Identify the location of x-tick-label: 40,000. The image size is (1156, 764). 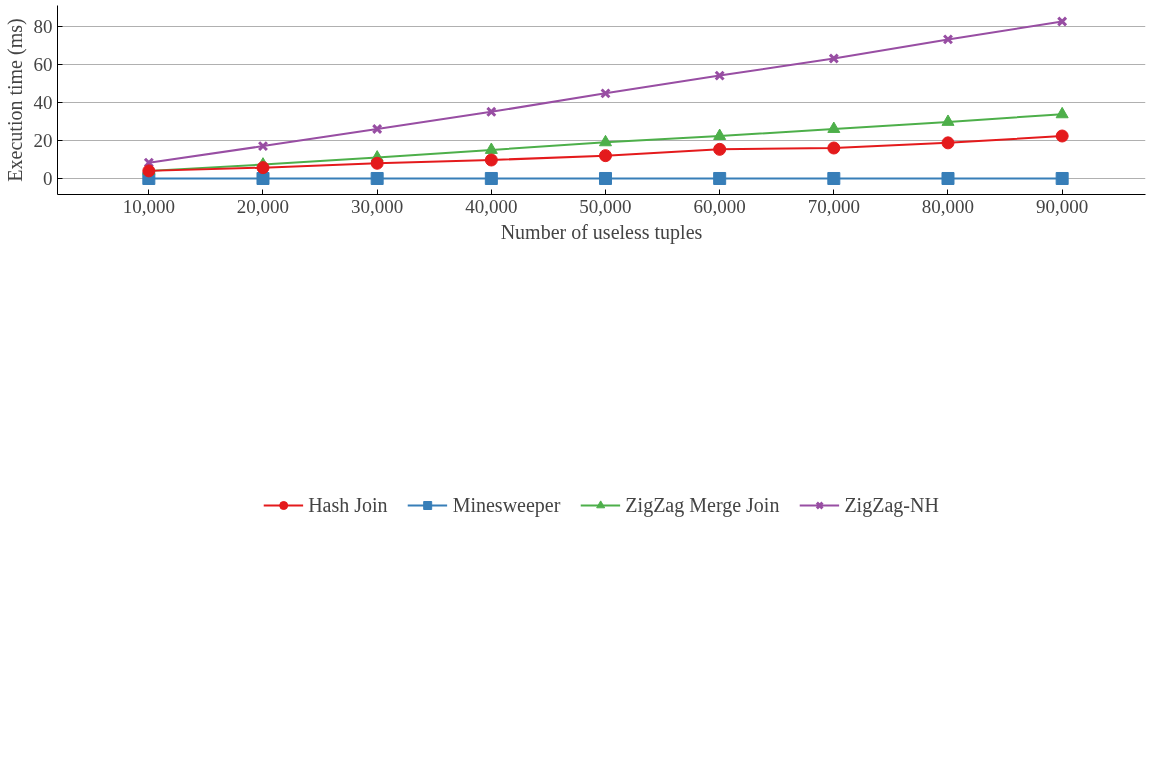
(491, 206).